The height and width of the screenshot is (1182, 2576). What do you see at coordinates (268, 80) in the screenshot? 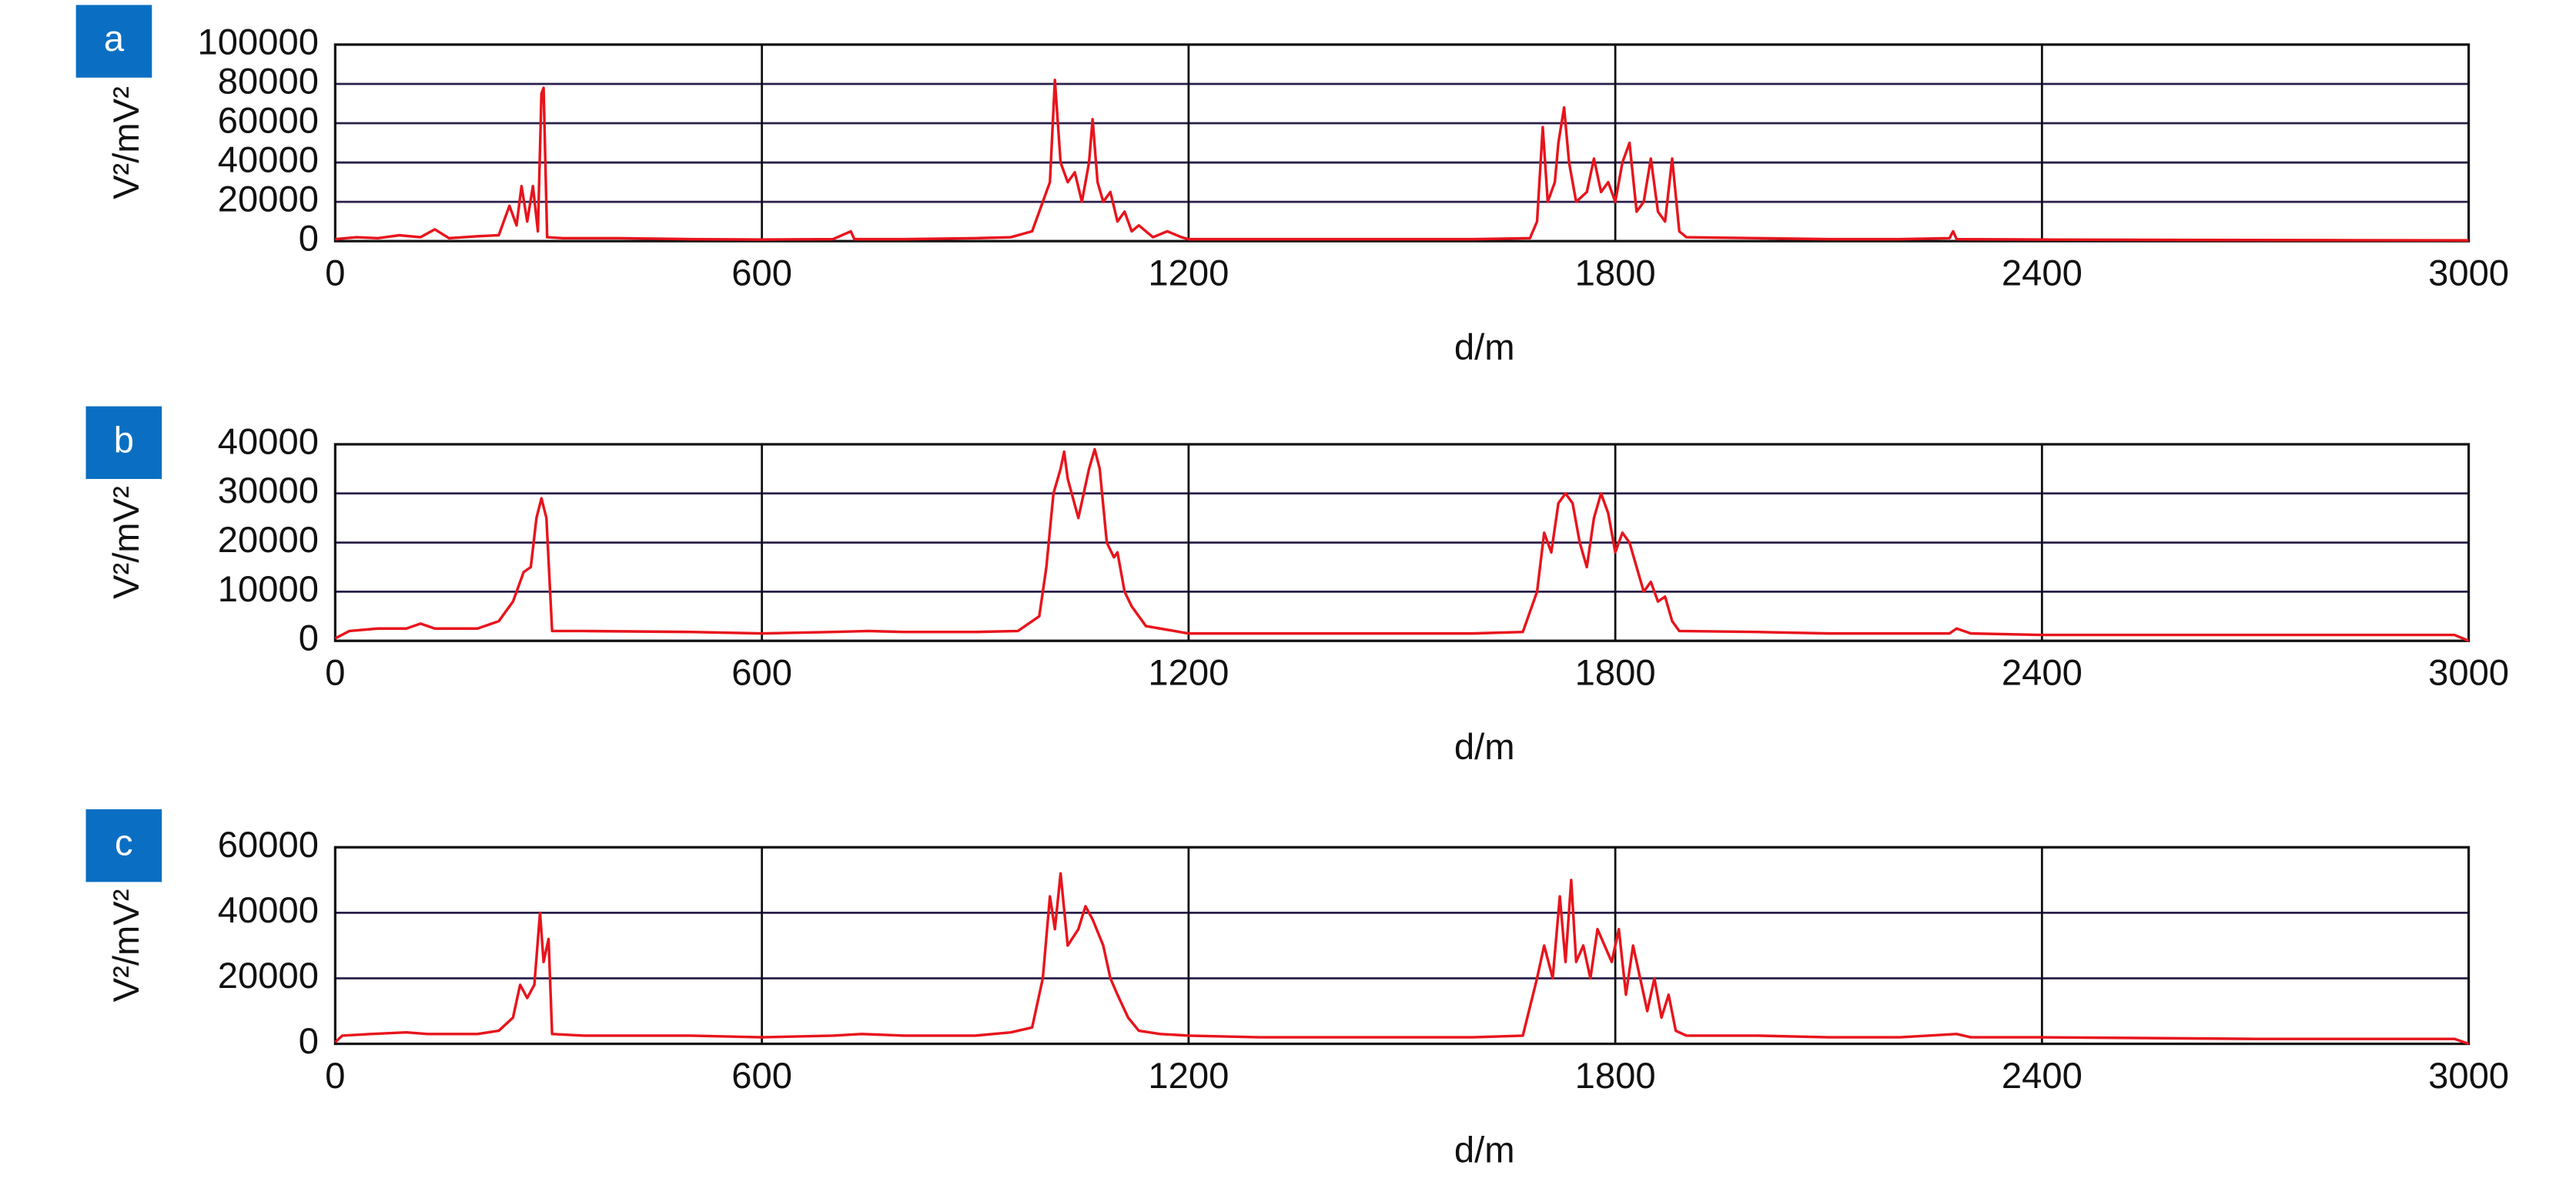
I see `y-tick-label: 80000` at bounding box center [268, 80].